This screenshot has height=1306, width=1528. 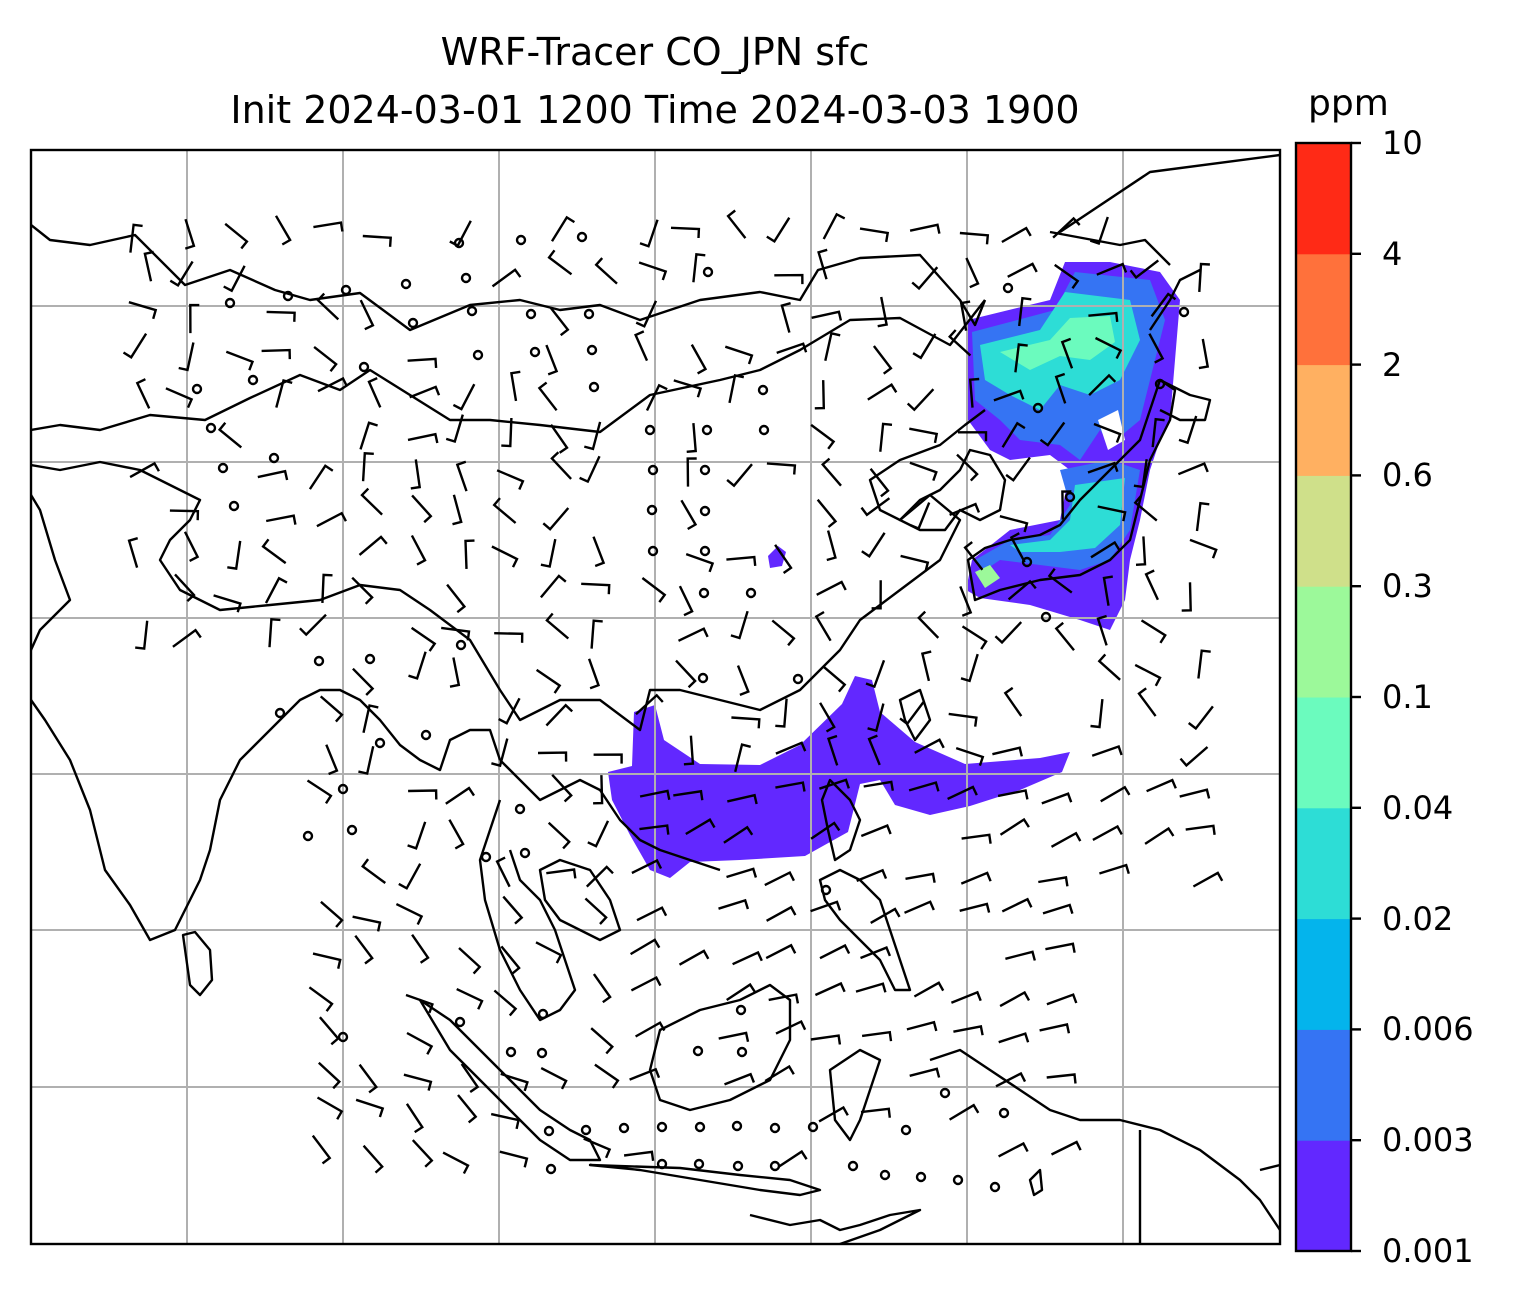 What do you see at coordinates (1428, 1140) in the screenshot?
I see `colorbar-tick-label: 0.003` at bounding box center [1428, 1140].